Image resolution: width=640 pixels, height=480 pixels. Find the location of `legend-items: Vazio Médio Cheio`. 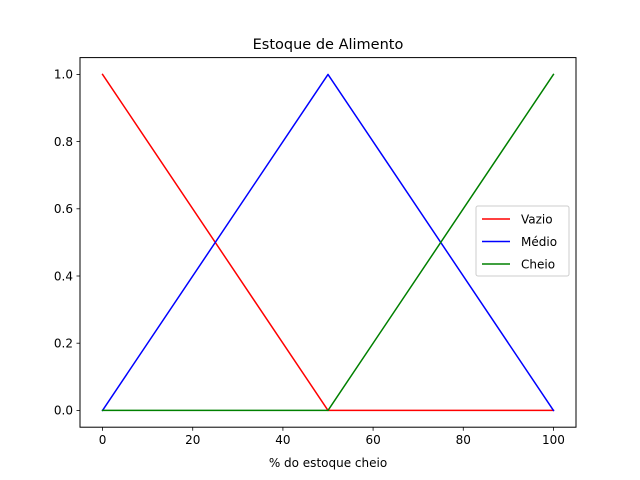

legend-items: Vazio Médio Cheio is located at coordinates (519, 241).